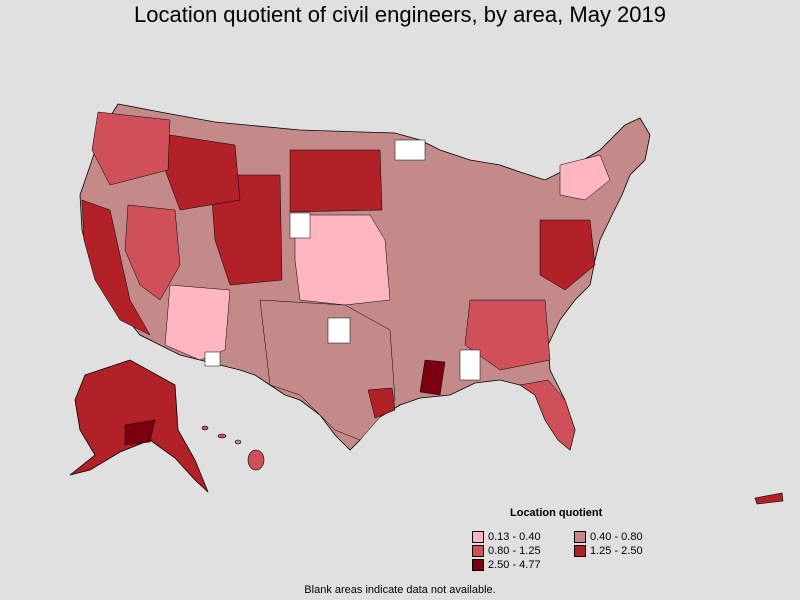 The image size is (800, 600). What do you see at coordinates (336, 181) in the screenshot?
I see `dakotas-region` at bounding box center [336, 181].